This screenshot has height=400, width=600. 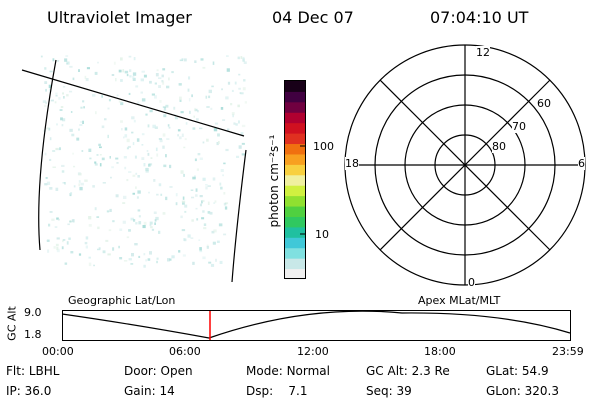 What do you see at coordinates (33, 371) in the screenshot?
I see `footer-filter: Flt: LBHL` at bounding box center [33, 371].